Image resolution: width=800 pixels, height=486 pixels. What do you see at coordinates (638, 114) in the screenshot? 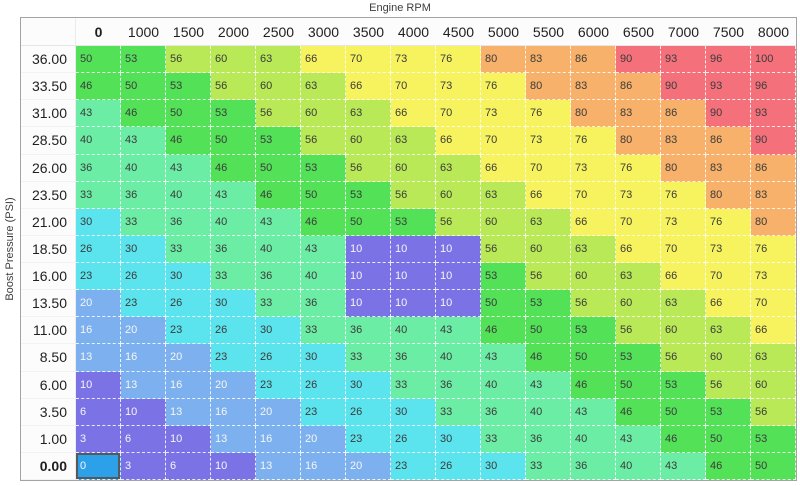
I see `table-cell: 83` at bounding box center [638, 114].